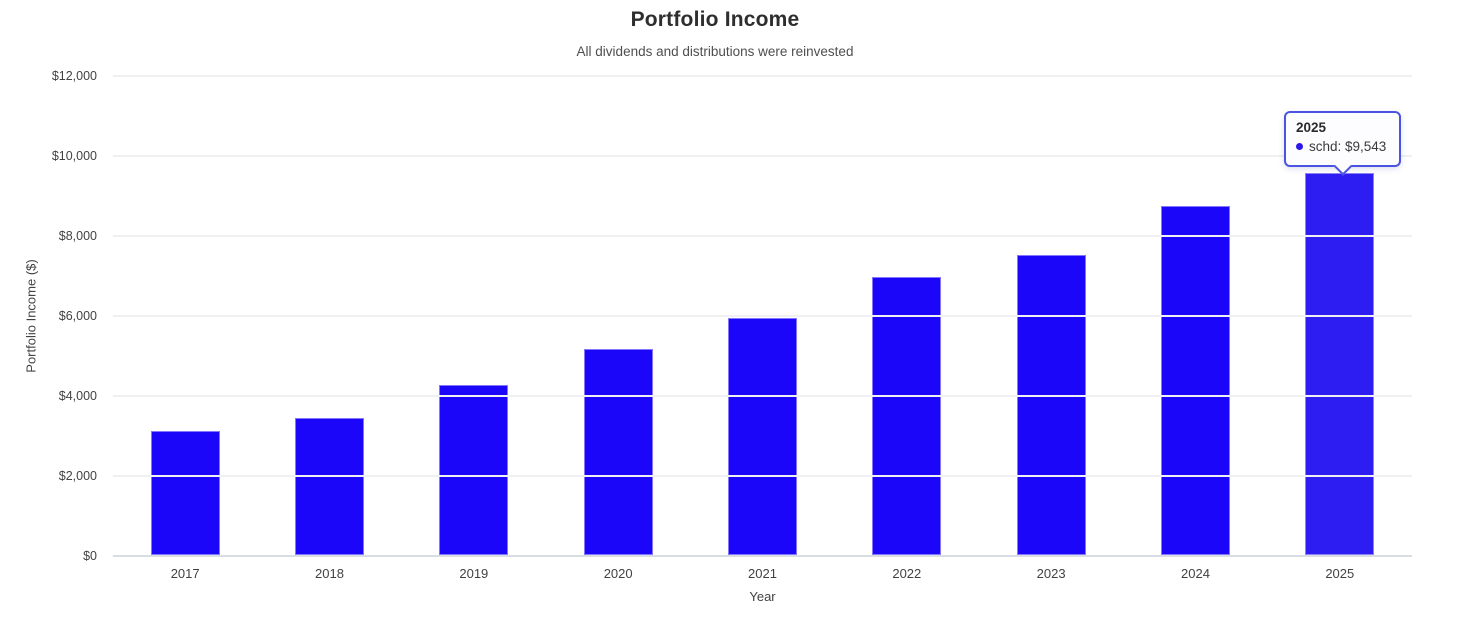 Image resolution: width=1458 pixels, height=640 pixels. I want to click on x-axis-title: Year, so click(762, 596).